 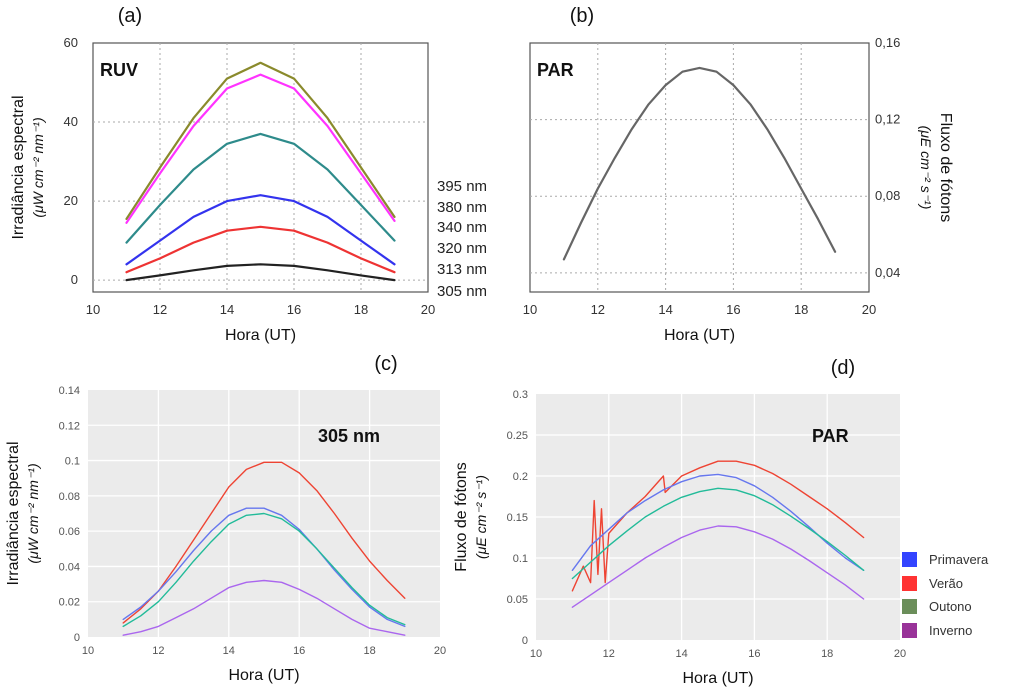 I want to click on legend-item-inverno: Inverno, so click(x=954, y=631).